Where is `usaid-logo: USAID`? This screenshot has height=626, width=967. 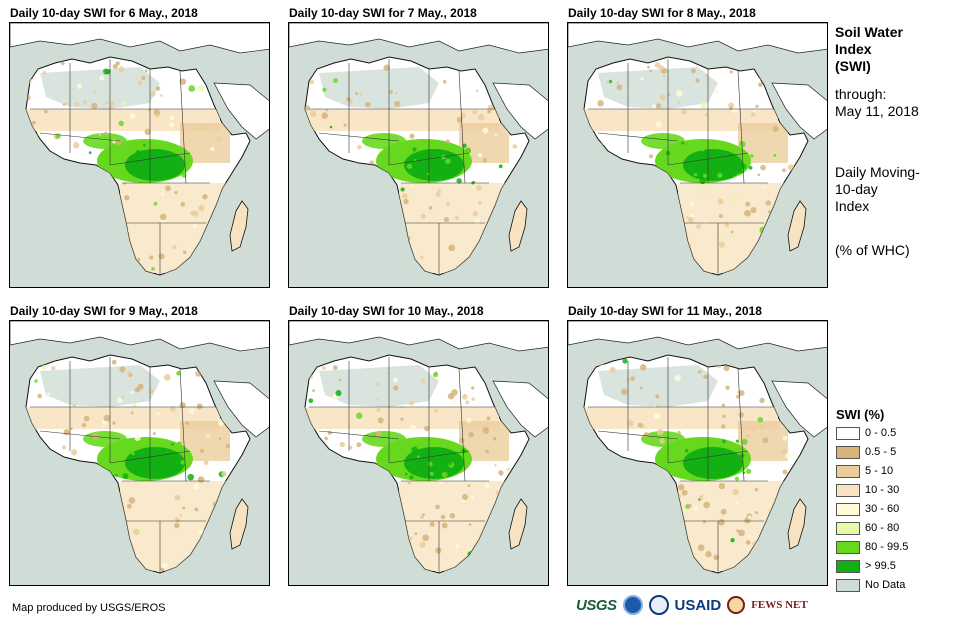
usaid-logo: USAID is located at coordinates (698, 605).